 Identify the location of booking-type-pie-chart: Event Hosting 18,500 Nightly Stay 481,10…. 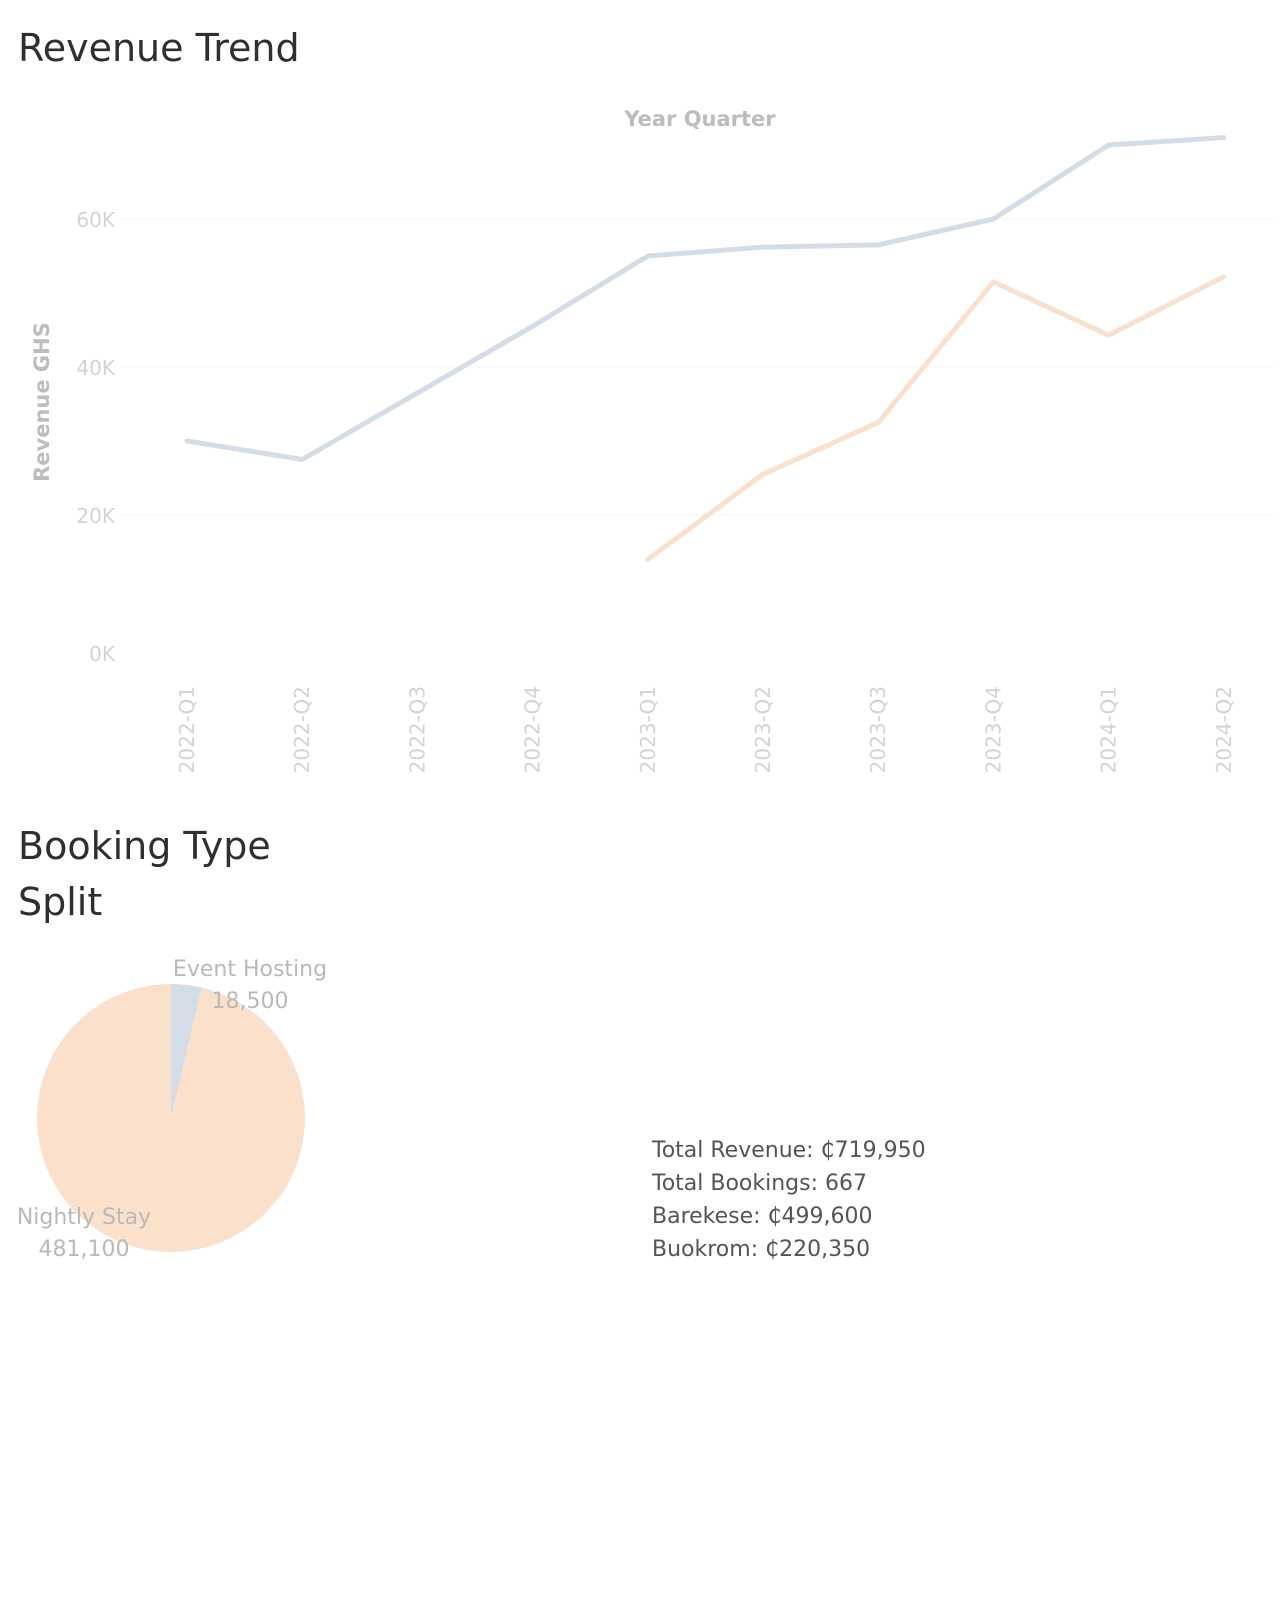
(172, 1109).